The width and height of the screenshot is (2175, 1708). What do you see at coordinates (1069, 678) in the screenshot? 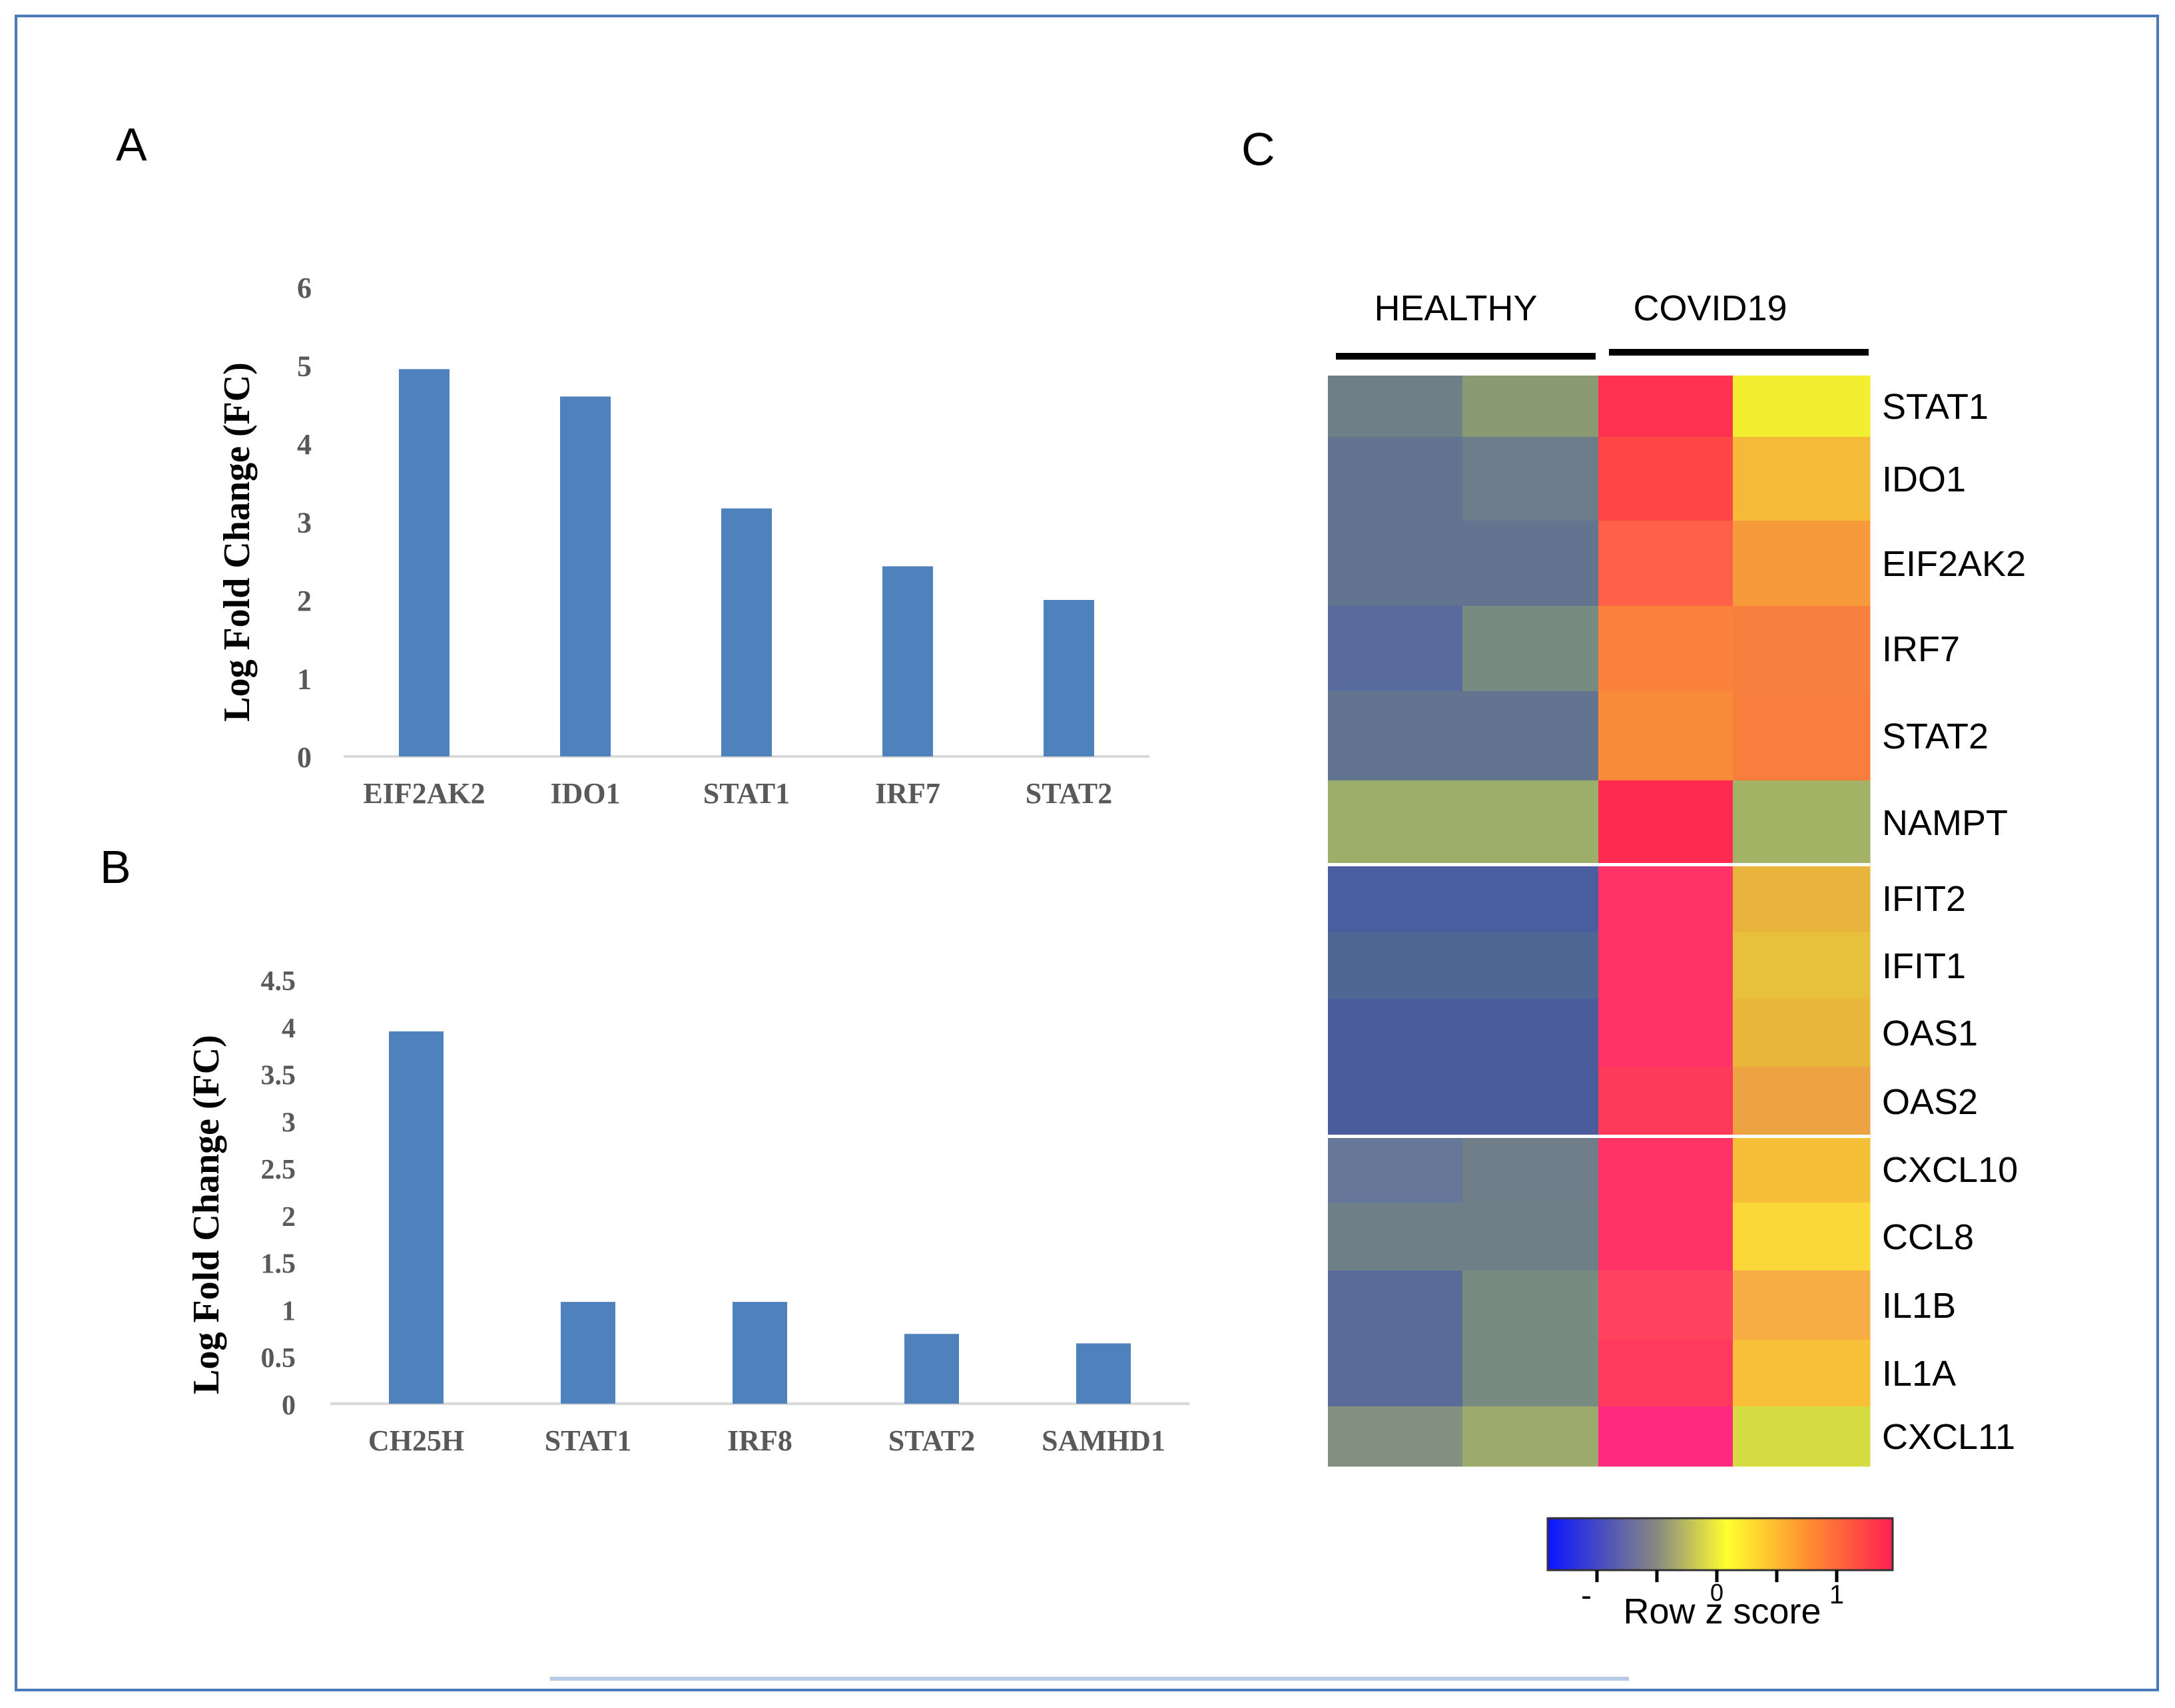
I see `bar-stat2` at bounding box center [1069, 678].